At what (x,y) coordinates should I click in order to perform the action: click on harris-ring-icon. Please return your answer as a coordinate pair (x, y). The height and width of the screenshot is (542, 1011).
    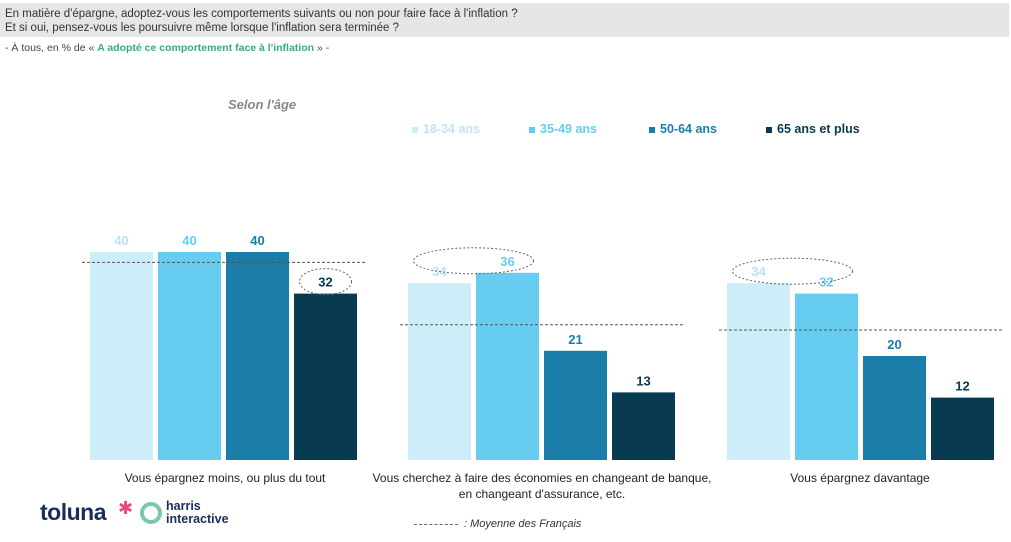
    Looking at the image, I should click on (151, 513).